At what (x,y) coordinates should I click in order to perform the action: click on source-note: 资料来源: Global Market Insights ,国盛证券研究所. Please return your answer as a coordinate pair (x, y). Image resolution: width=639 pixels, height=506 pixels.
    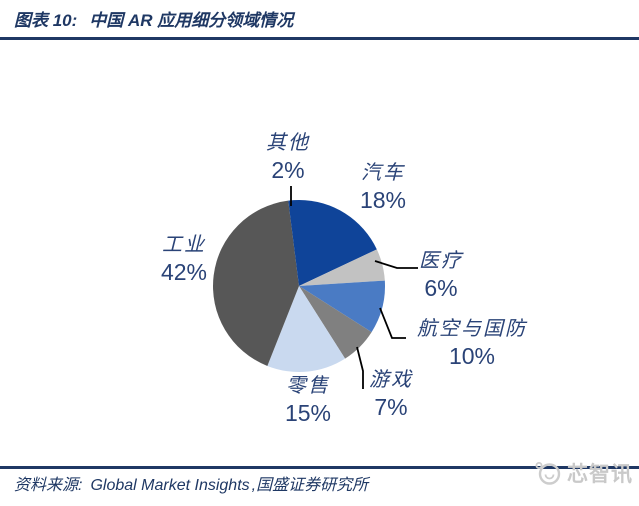
    Looking at the image, I should click on (191, 483).